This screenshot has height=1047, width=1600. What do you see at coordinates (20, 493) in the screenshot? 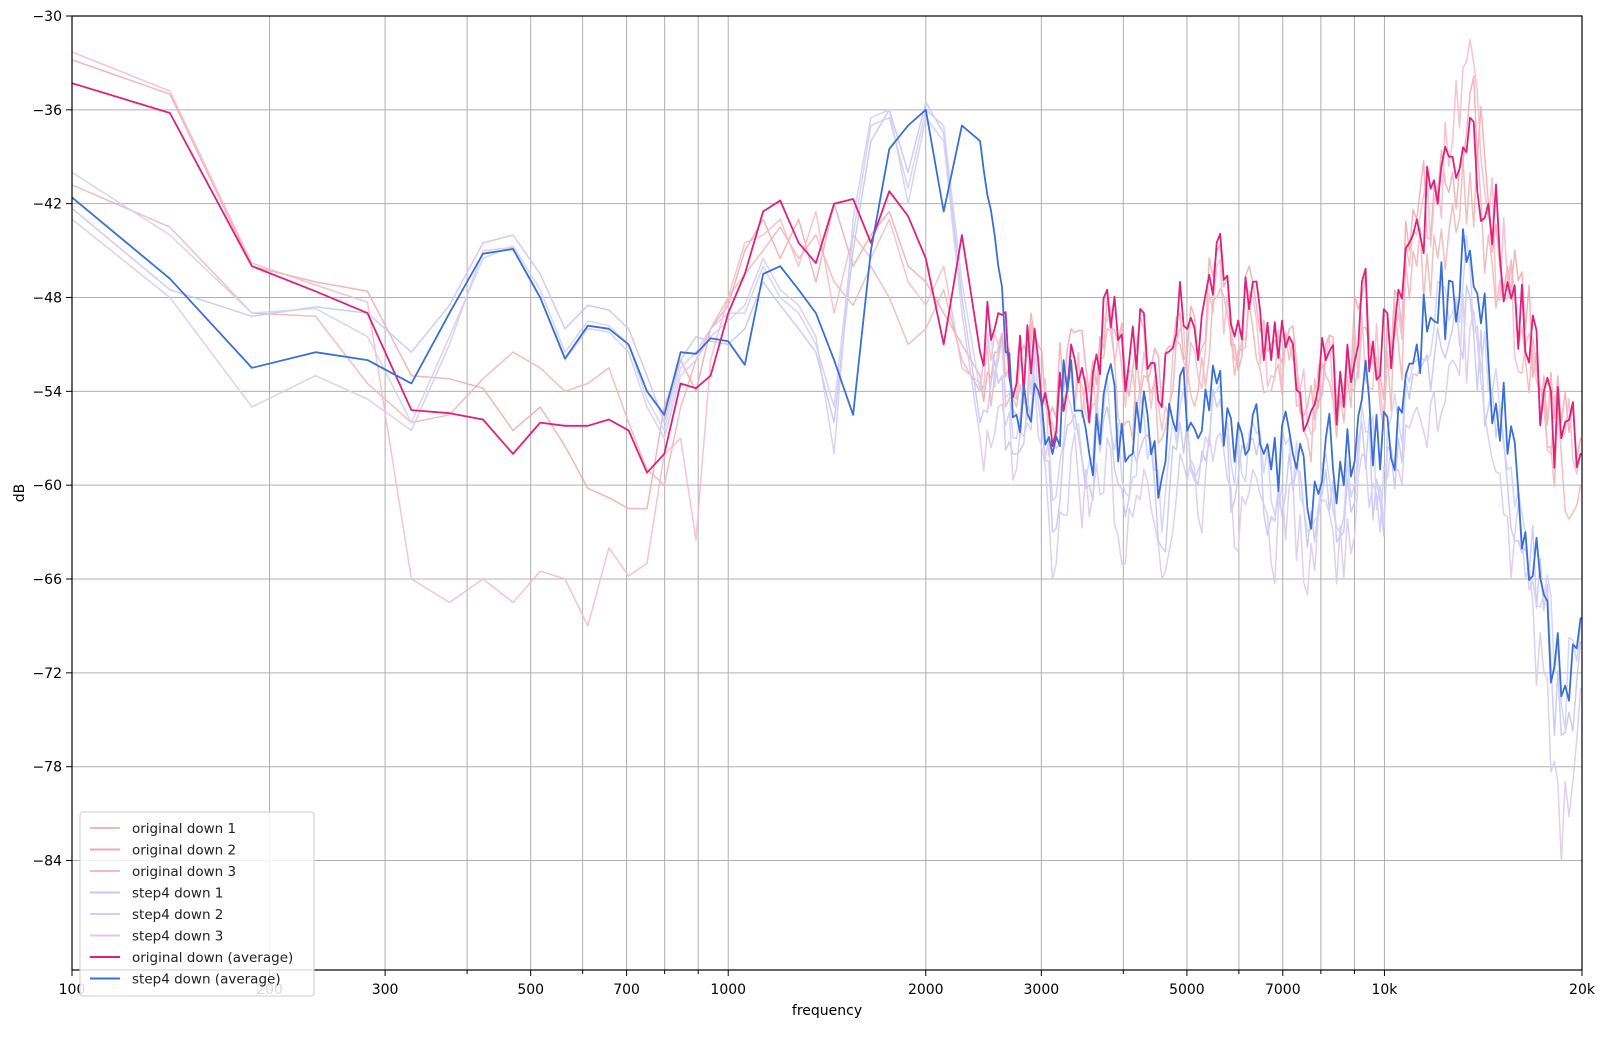
I see `y-axis-label: dB` at bounding box center [20, 493].